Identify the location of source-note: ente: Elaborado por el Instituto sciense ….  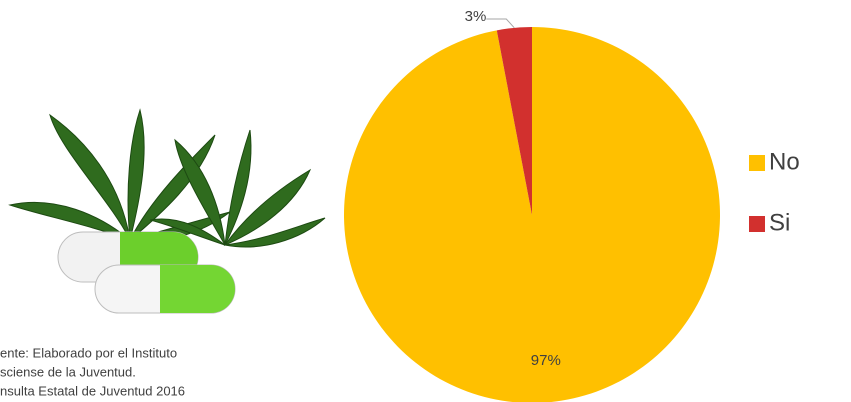
(92, 371).